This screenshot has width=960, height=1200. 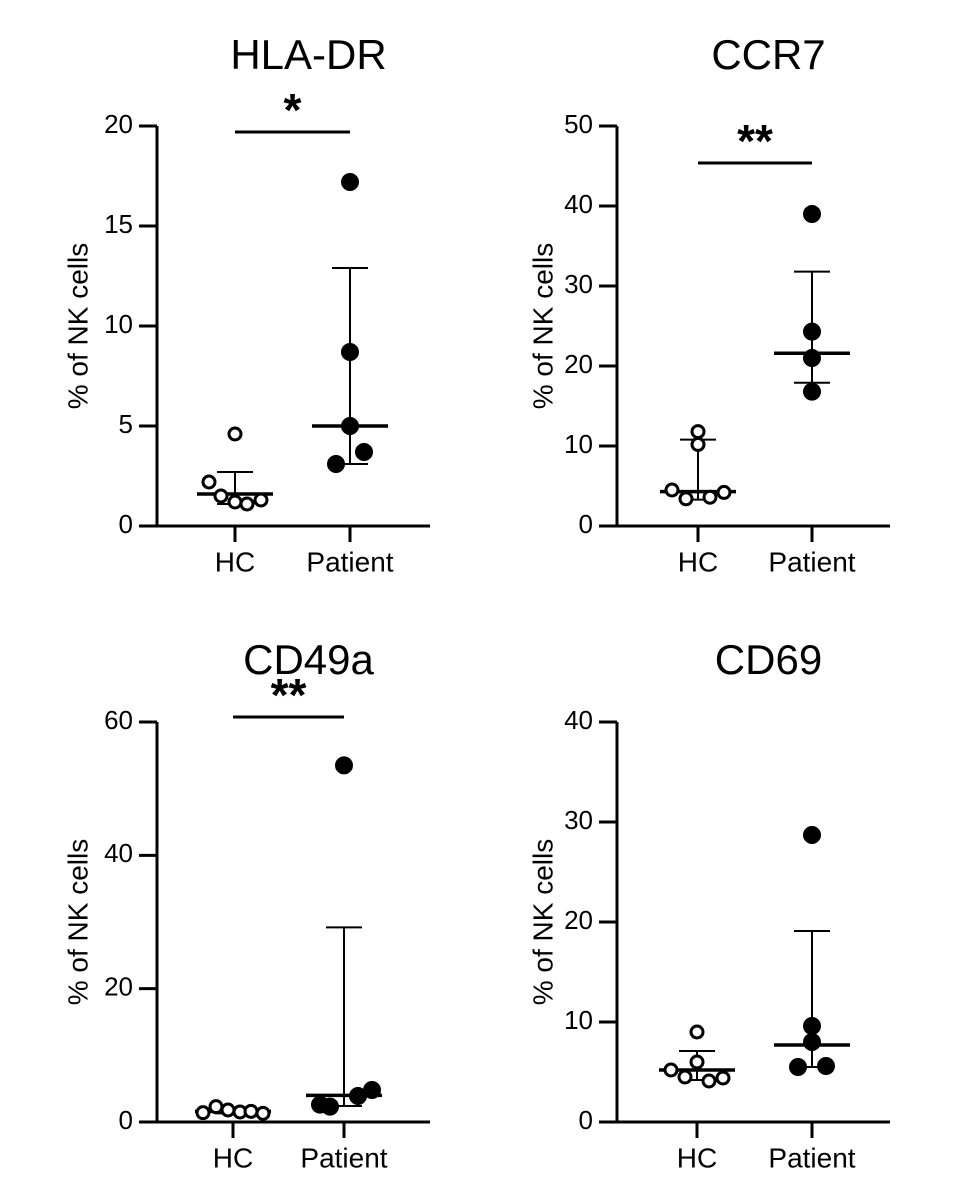 I want to click on chart-title: CD49a, so click(x=308, y=659).